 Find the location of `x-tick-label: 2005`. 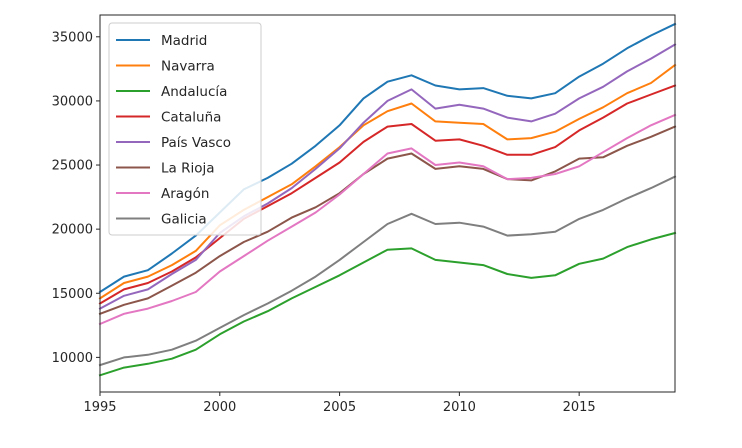

x-tick-label: 2005 is located at coordinates (339, 407).